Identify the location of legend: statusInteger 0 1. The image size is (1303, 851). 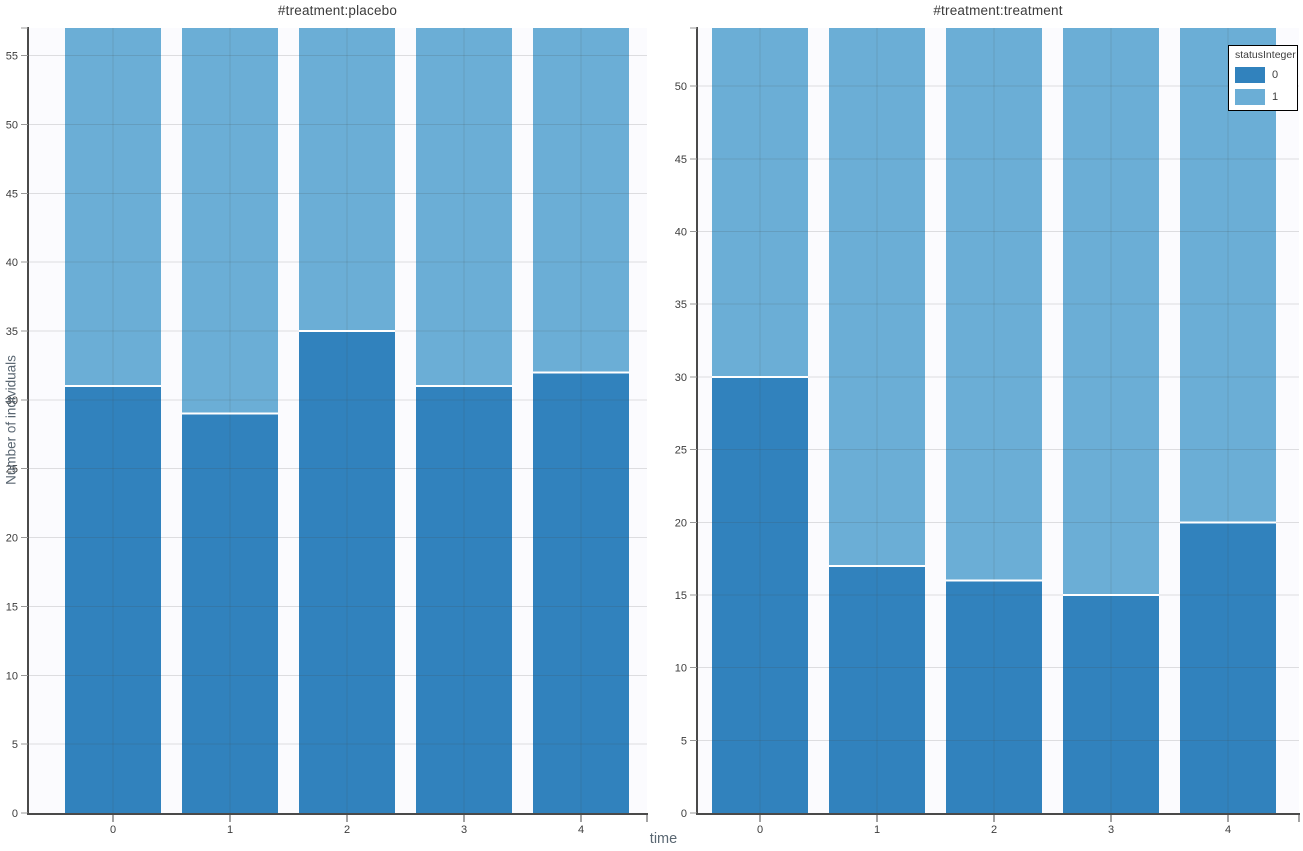
(1263, 78).